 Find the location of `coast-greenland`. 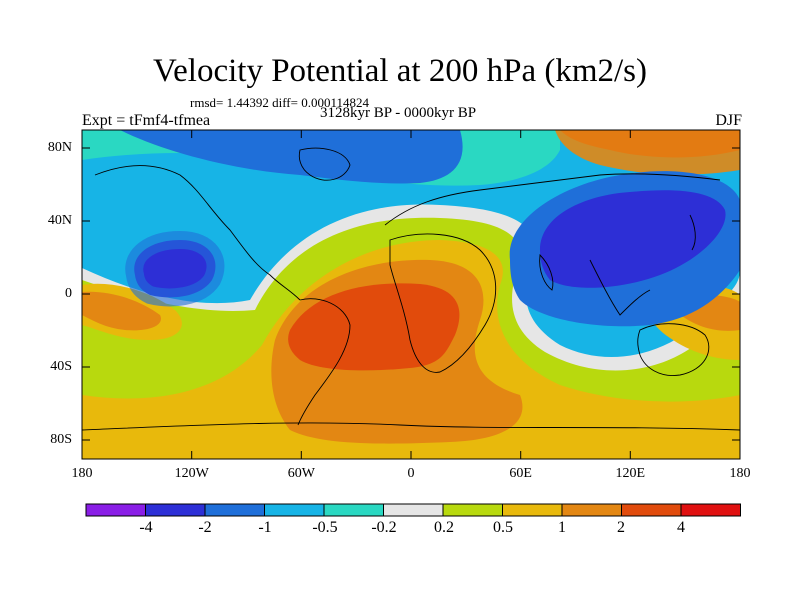

coast-greenland is located at coordinates (324, 164).